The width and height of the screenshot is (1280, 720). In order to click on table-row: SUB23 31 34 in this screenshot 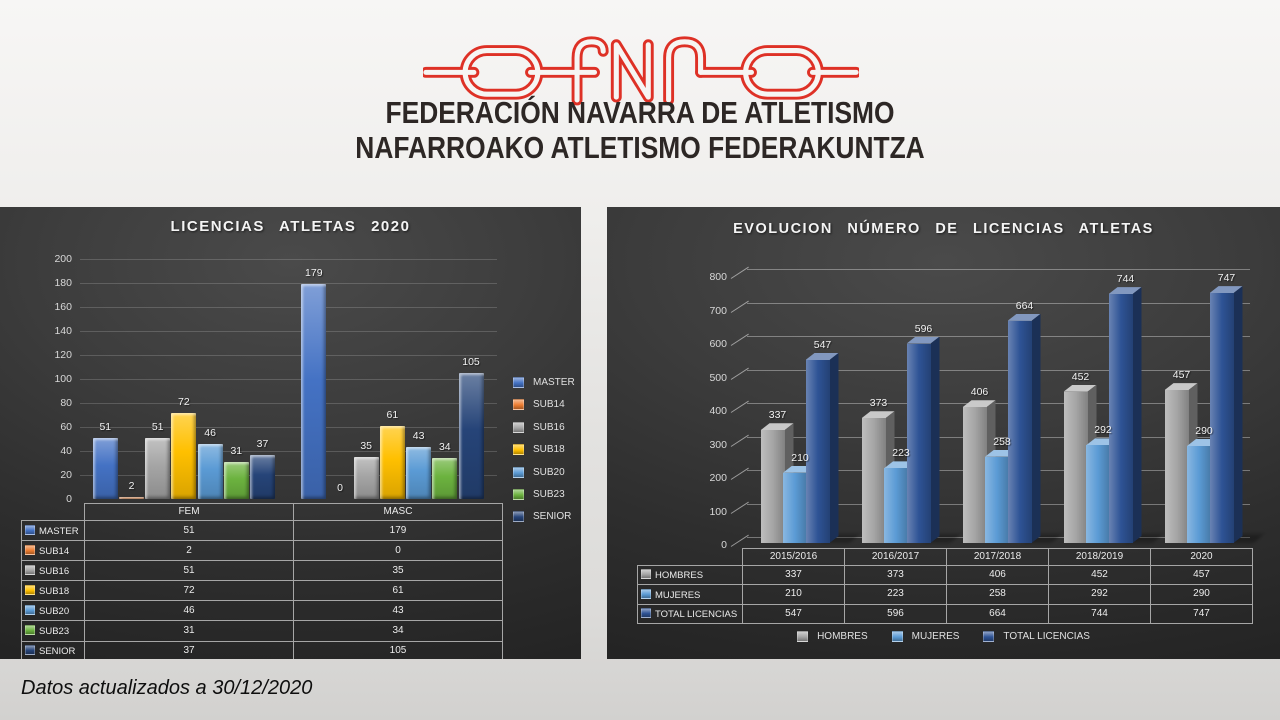, I will do `click(262, 631)`.